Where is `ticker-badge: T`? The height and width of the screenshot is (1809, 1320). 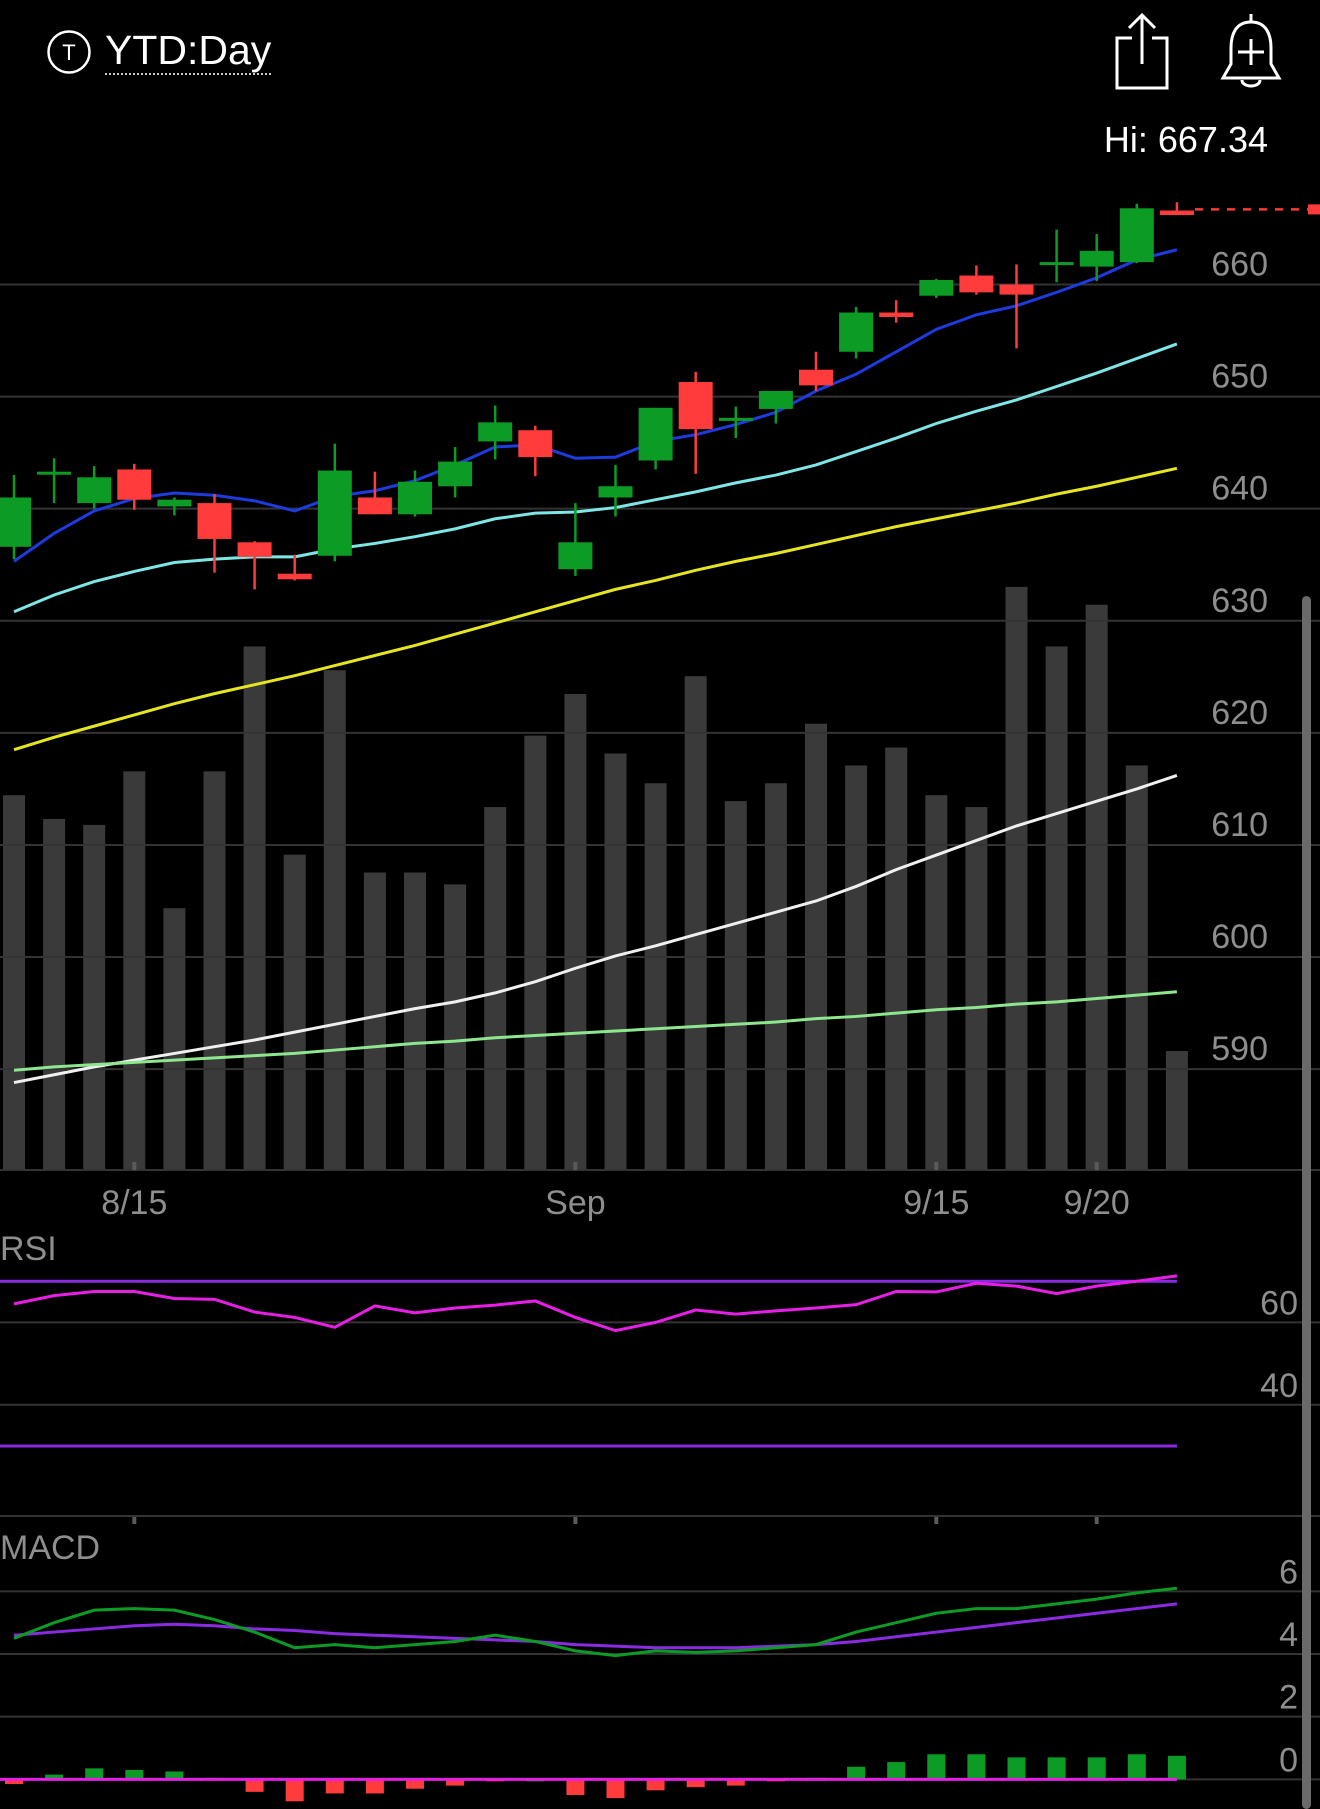
ticker-badge: T is located at coordinates (69, 52).